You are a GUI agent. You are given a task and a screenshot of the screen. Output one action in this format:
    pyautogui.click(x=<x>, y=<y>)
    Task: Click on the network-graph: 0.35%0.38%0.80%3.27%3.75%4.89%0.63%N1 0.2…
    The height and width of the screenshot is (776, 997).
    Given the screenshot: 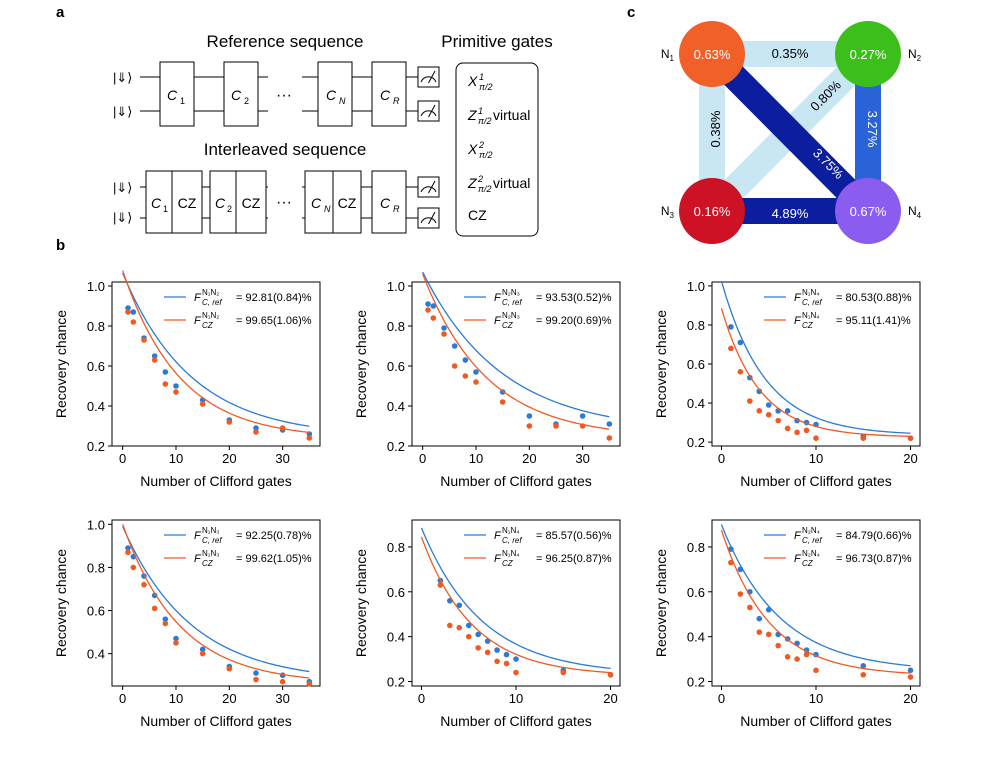 What is the action you would take?
    pyautogui.click(x=791, y=132)
    